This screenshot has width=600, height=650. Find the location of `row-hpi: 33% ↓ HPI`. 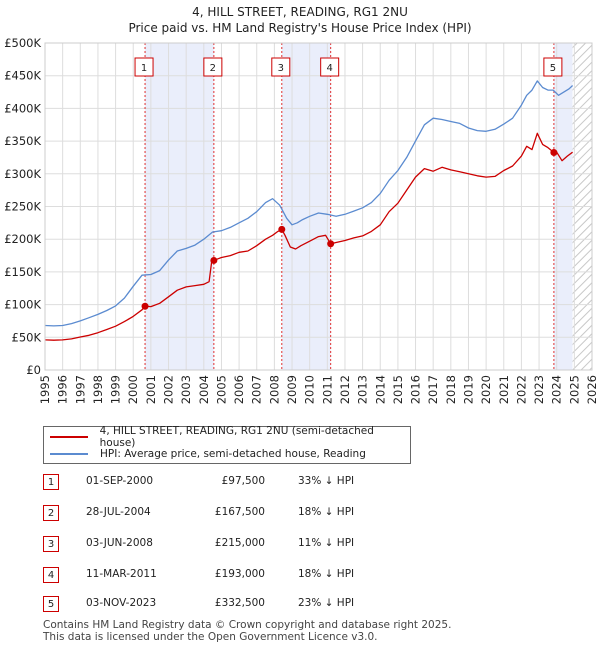

row-hpi: 33% ↓ HPI is located at coordinates (326, 481).